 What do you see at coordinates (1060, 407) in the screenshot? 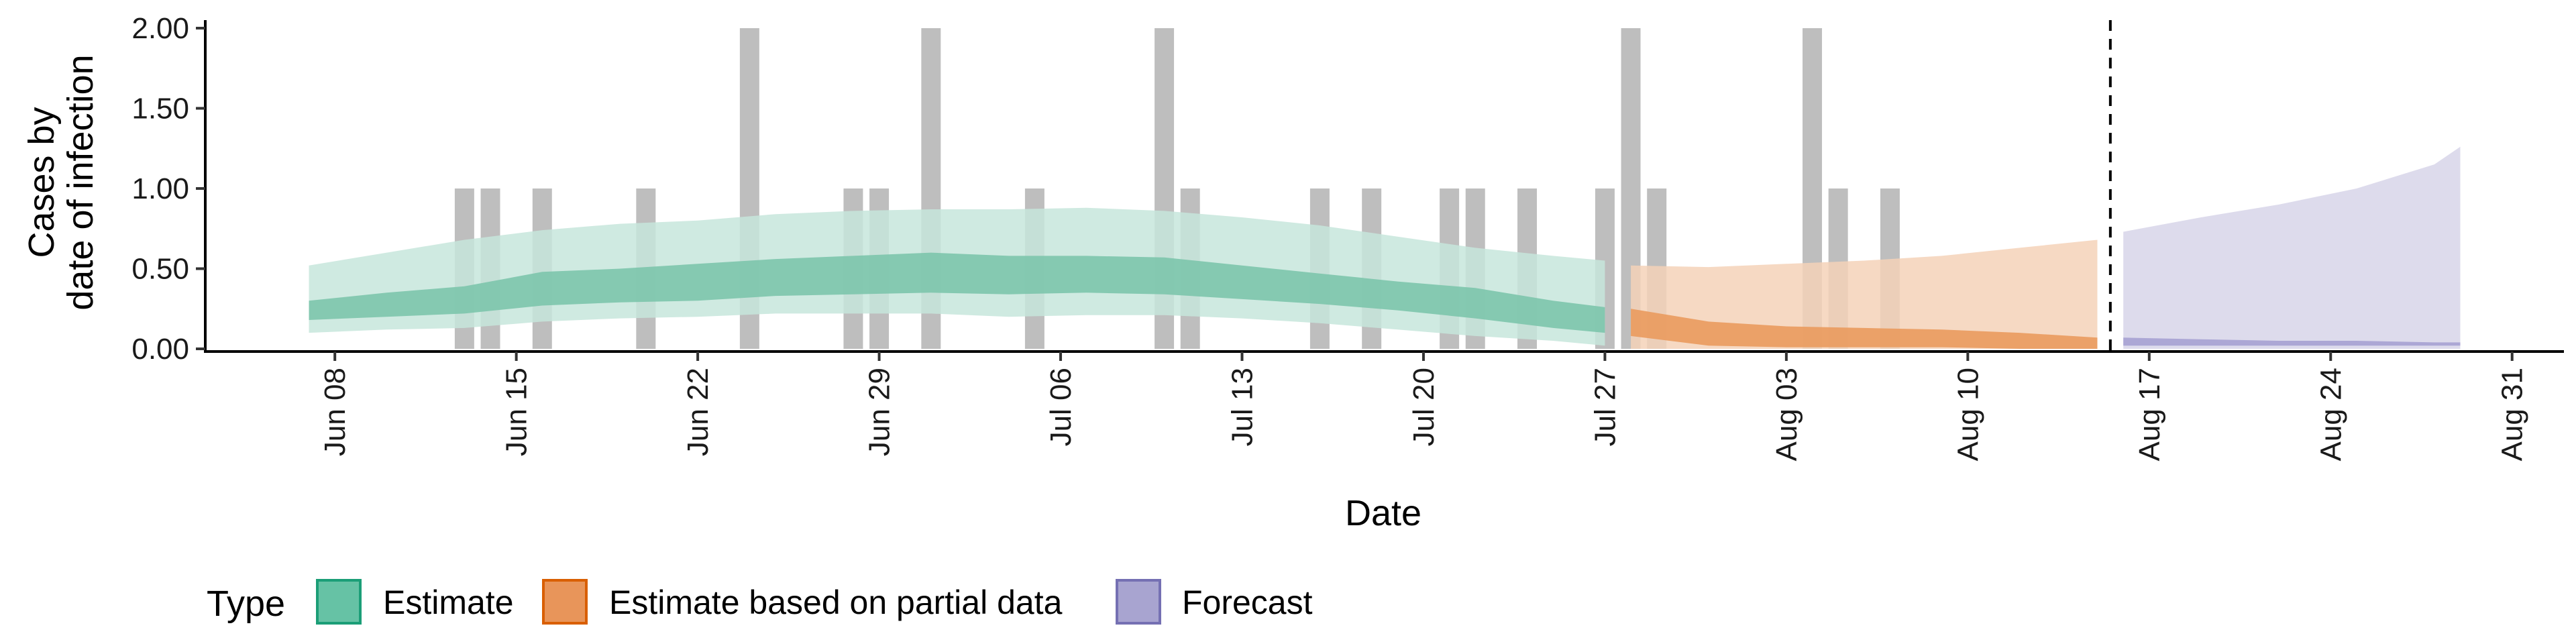
I see `x-tick-label: Jul 06` at bounding box center [1060, 407].